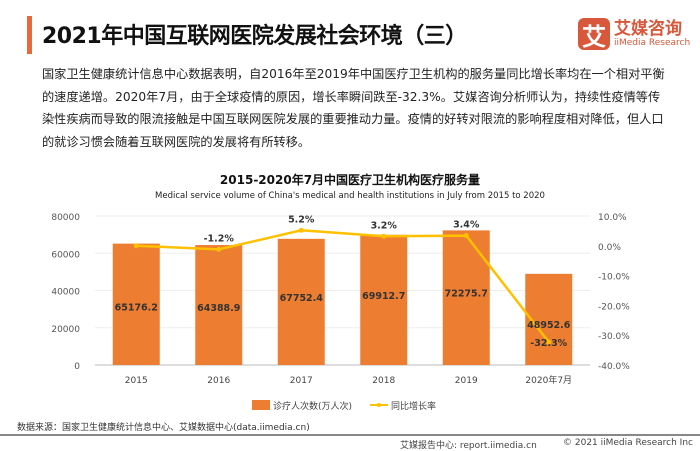  What do you see at coordinates (218, 308) in the screenshot?
I see `bar-value-label: 64388.9` at bounding box center [218, 308].